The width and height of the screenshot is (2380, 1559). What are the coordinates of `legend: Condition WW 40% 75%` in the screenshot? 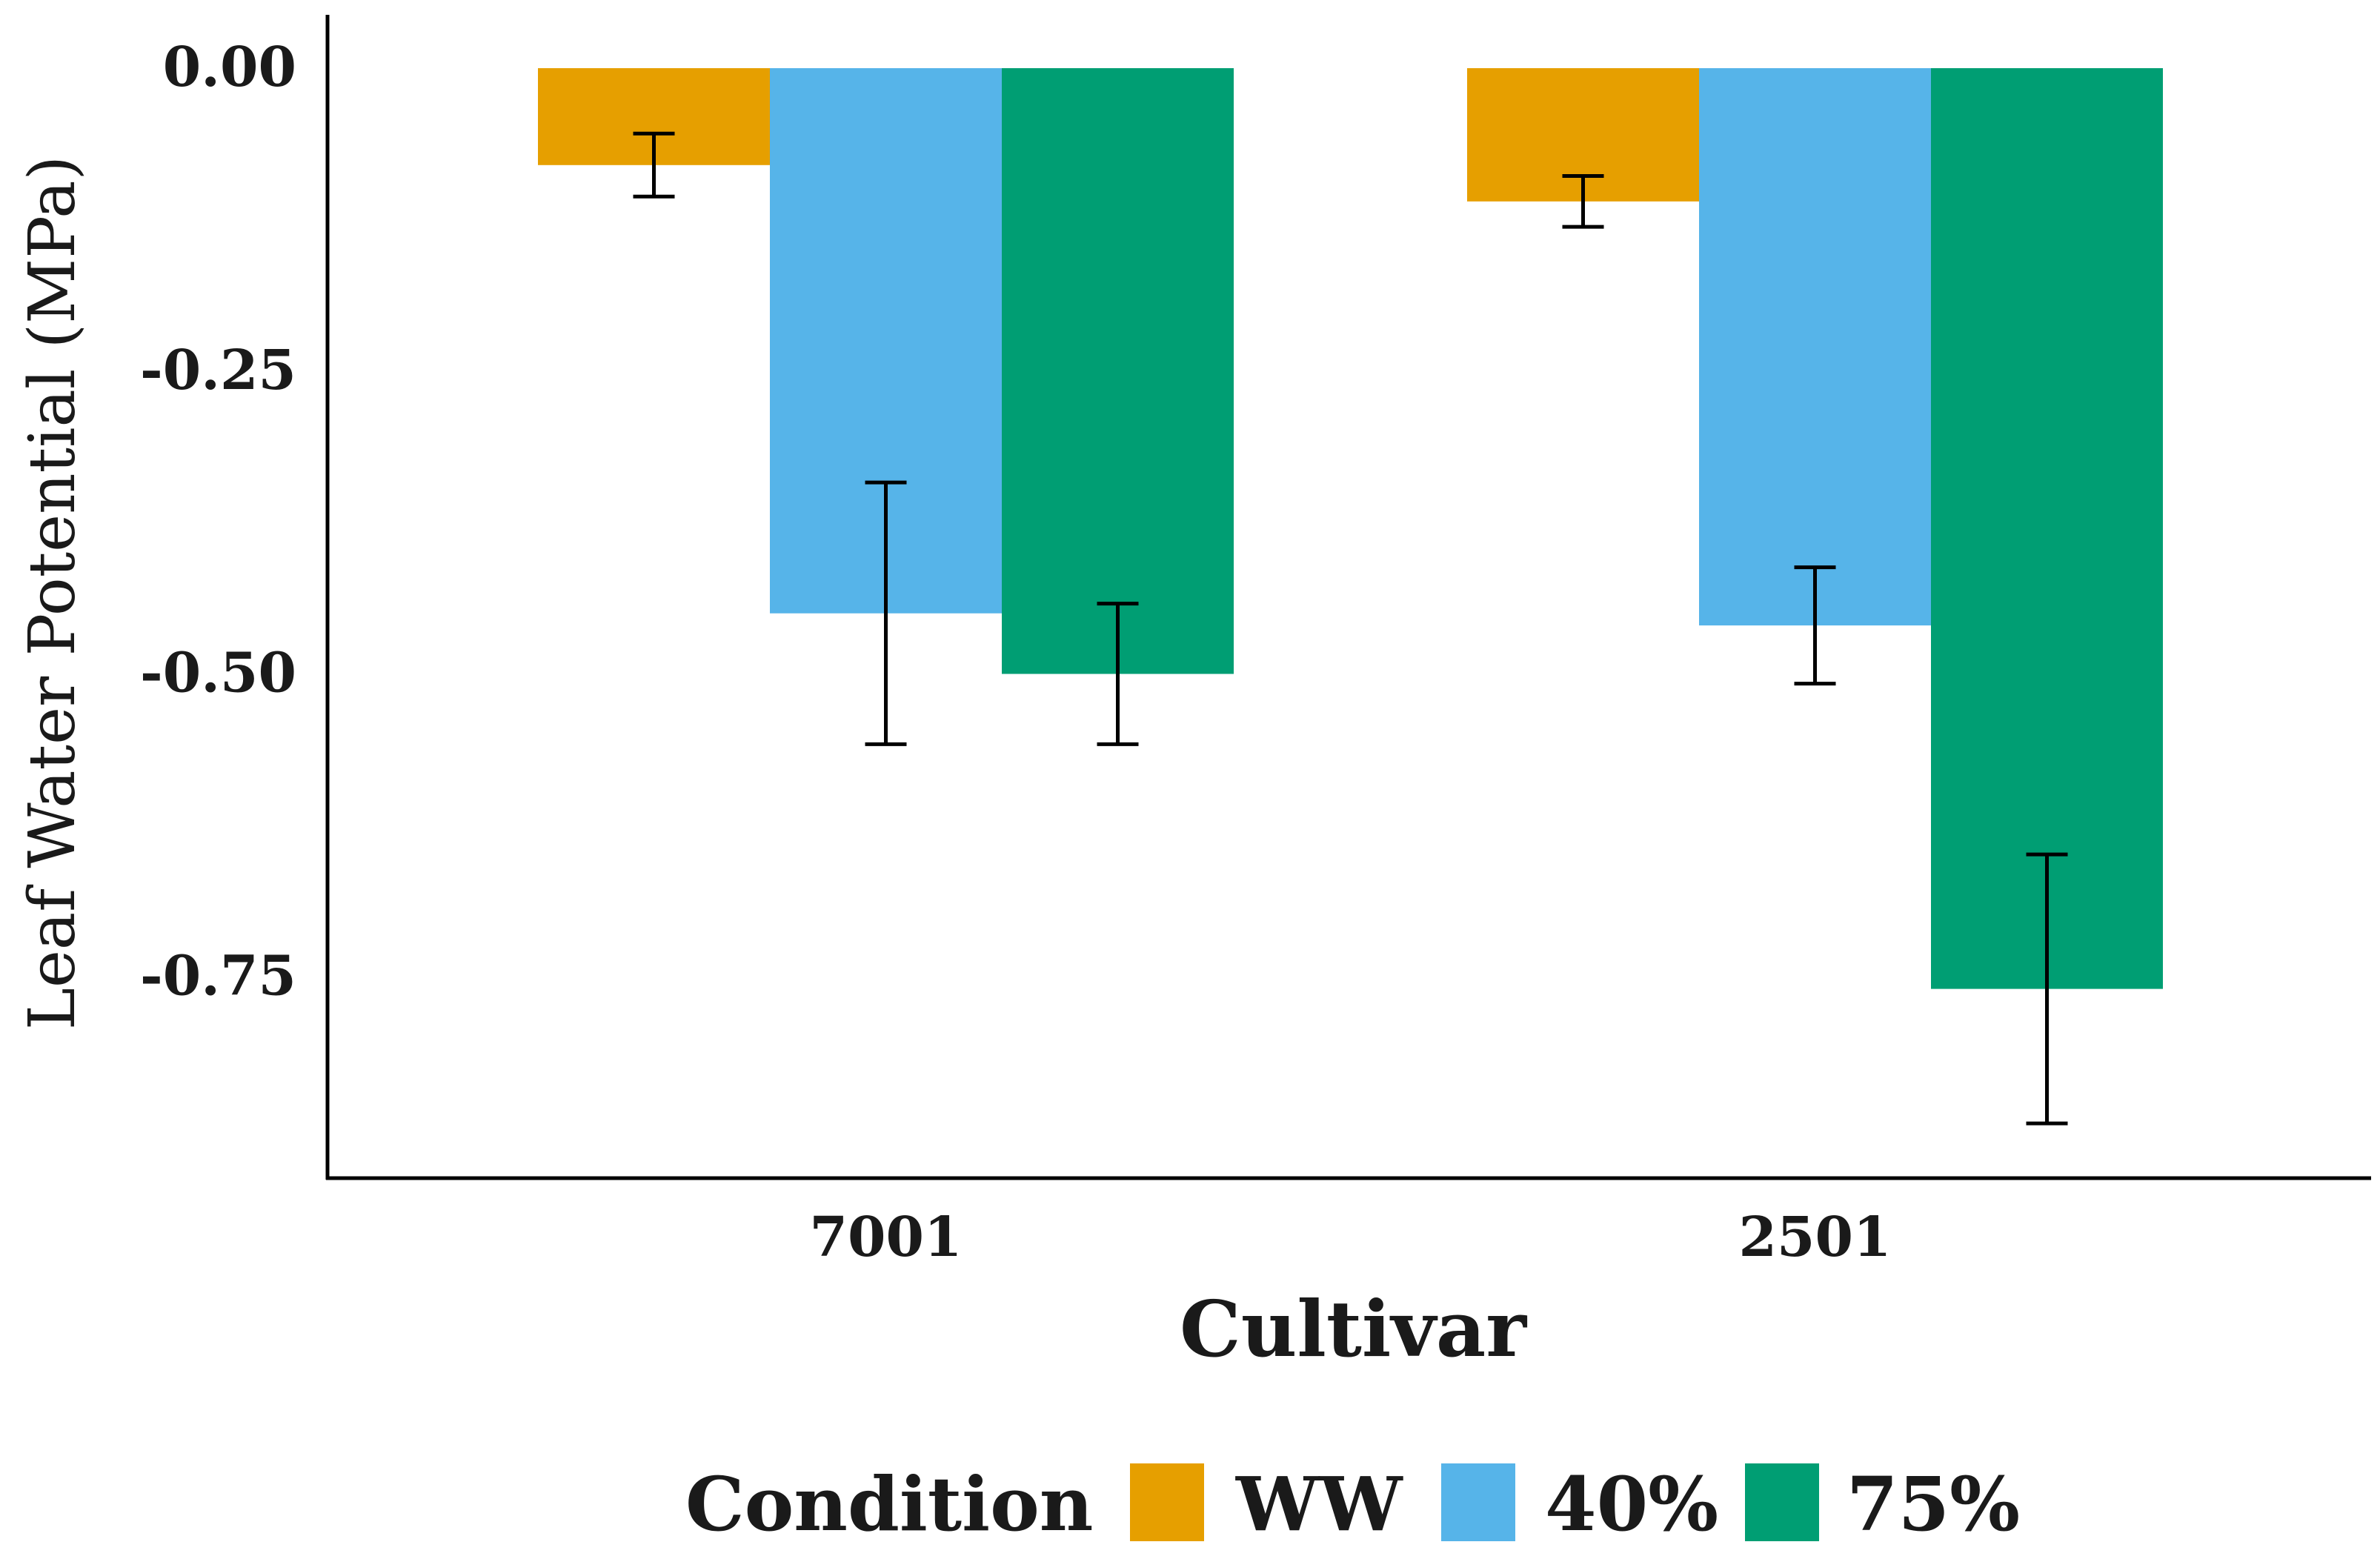 It's located at (1352, 1504).